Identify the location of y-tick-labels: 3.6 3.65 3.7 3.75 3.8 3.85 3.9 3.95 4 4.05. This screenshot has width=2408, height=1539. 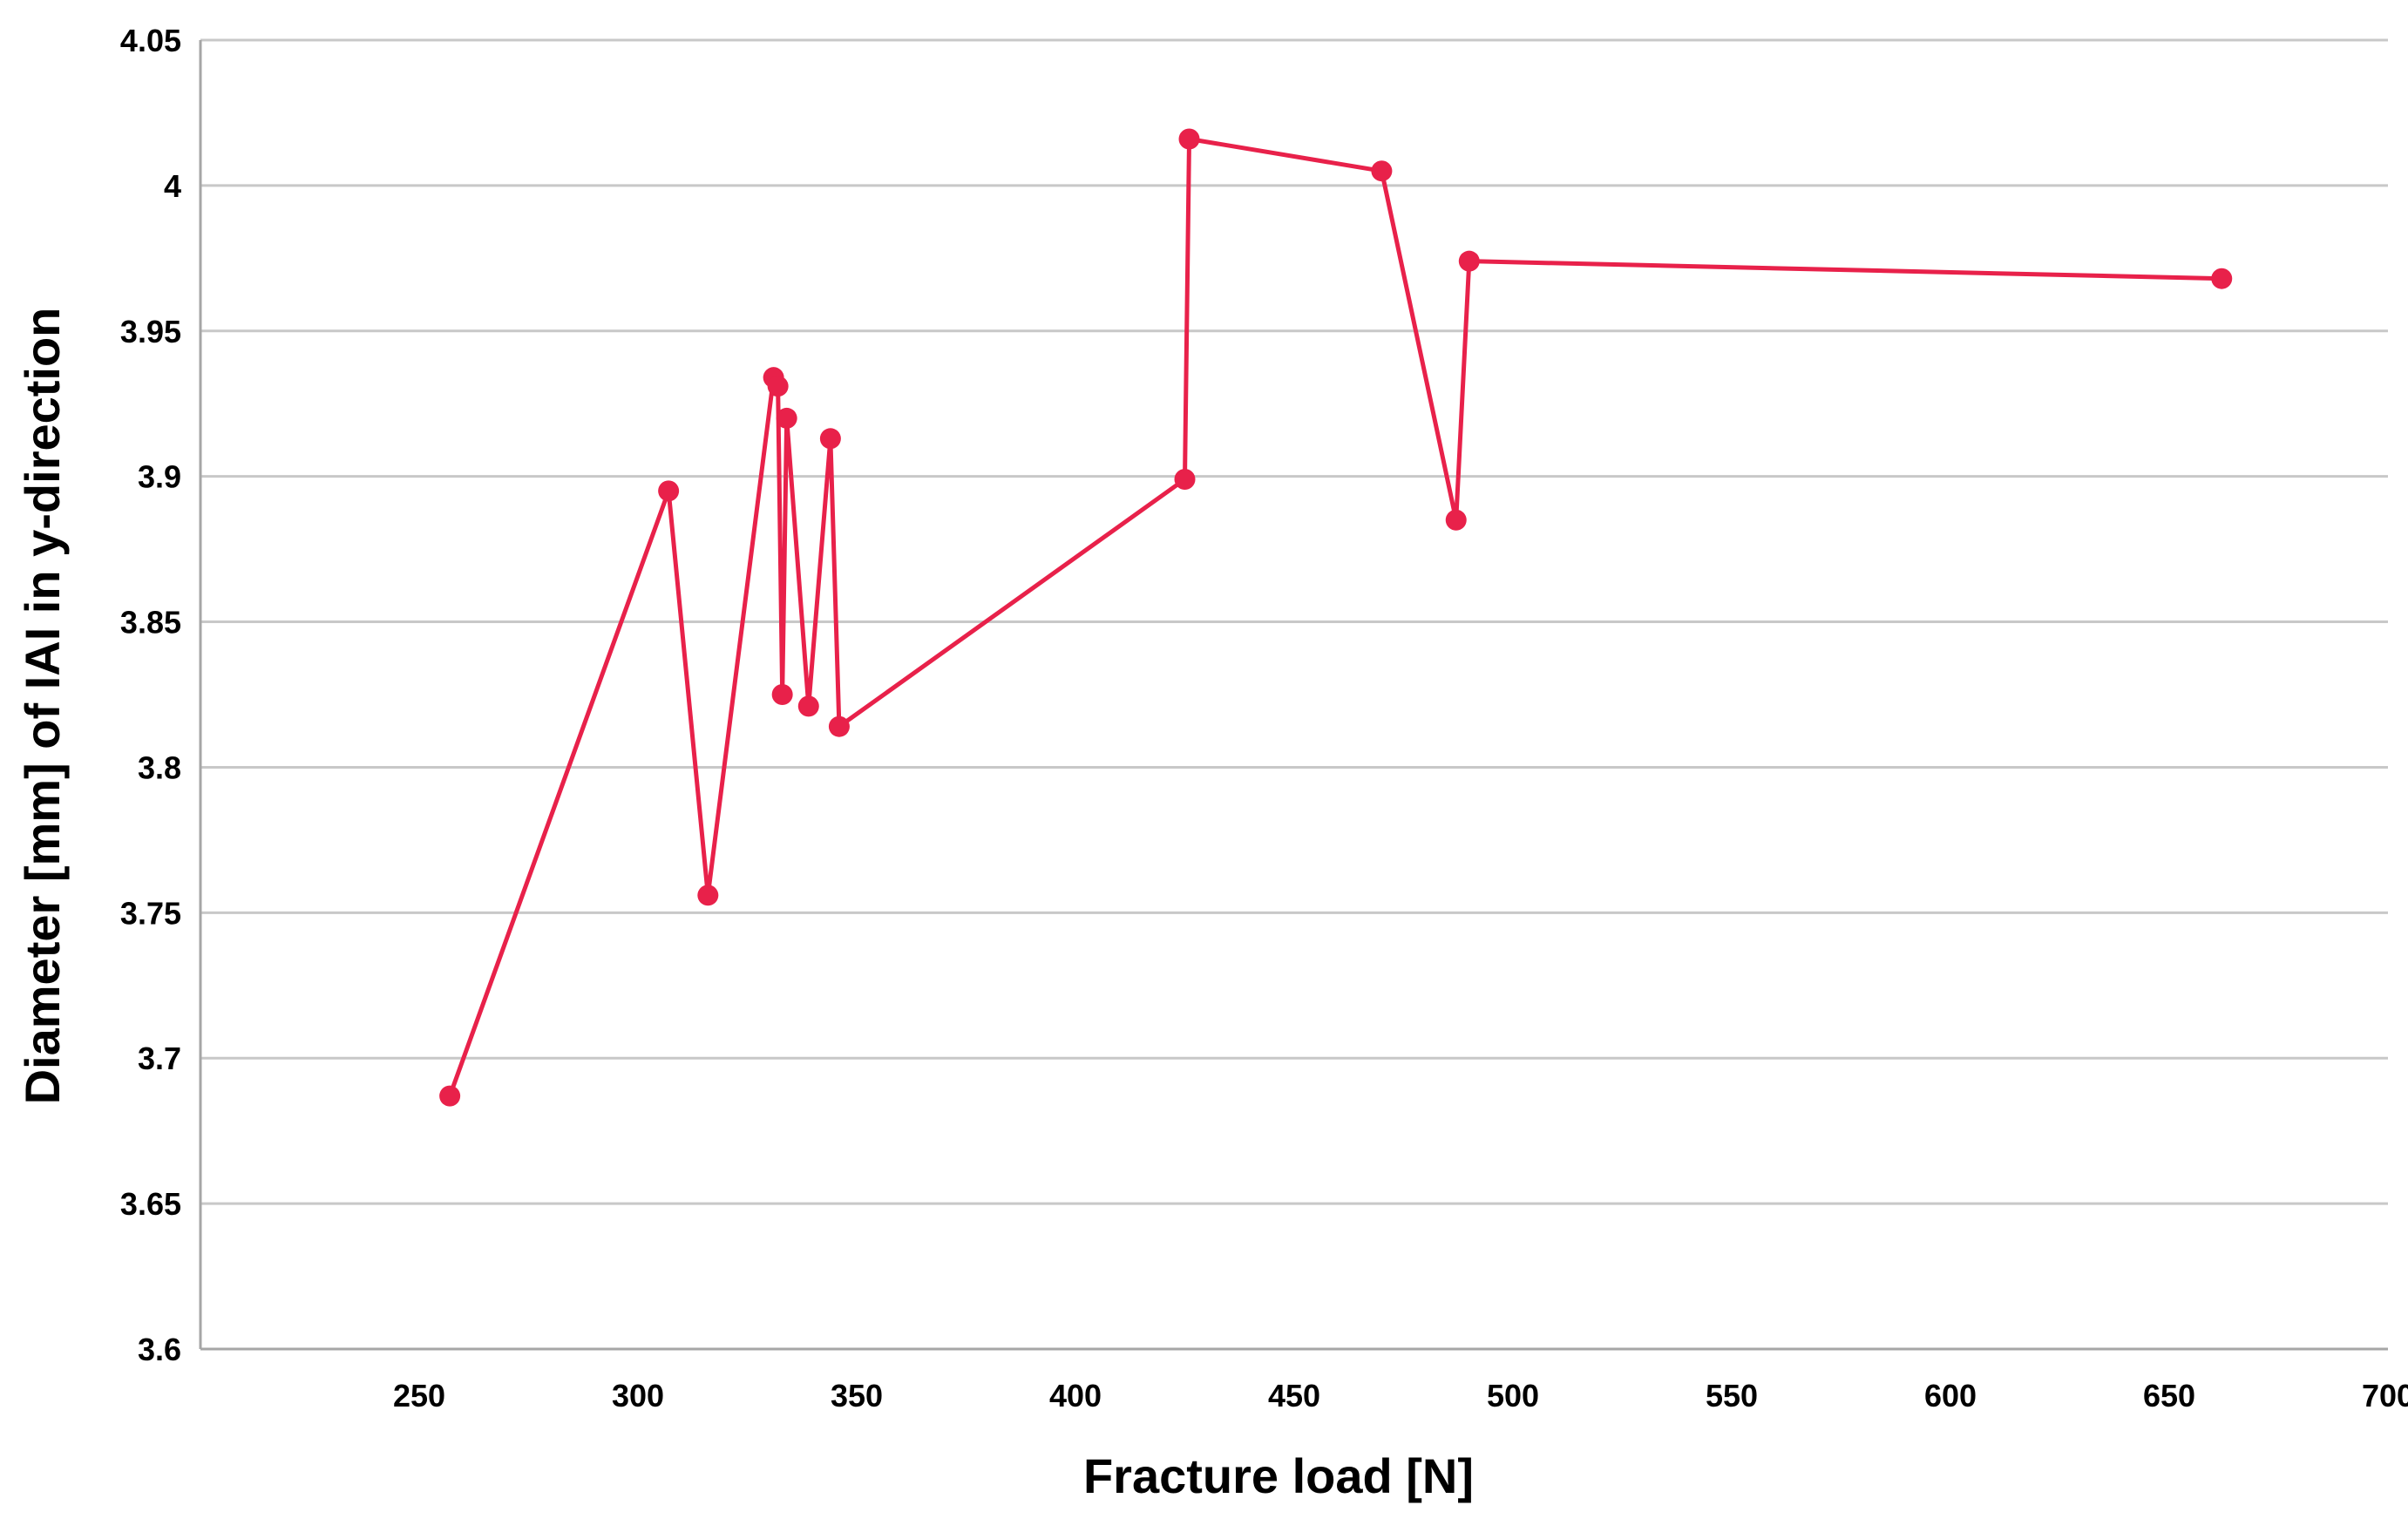
(150, 695).